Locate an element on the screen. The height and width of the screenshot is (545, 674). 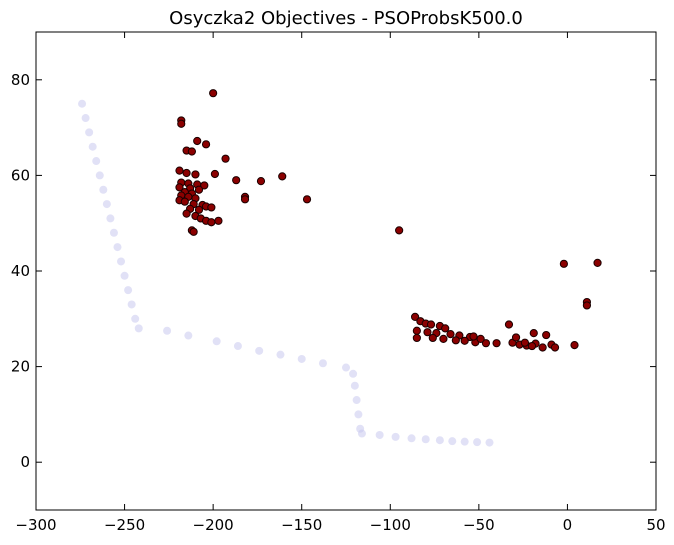
y-tick-label: 40 is located at coordinates (20, 271).